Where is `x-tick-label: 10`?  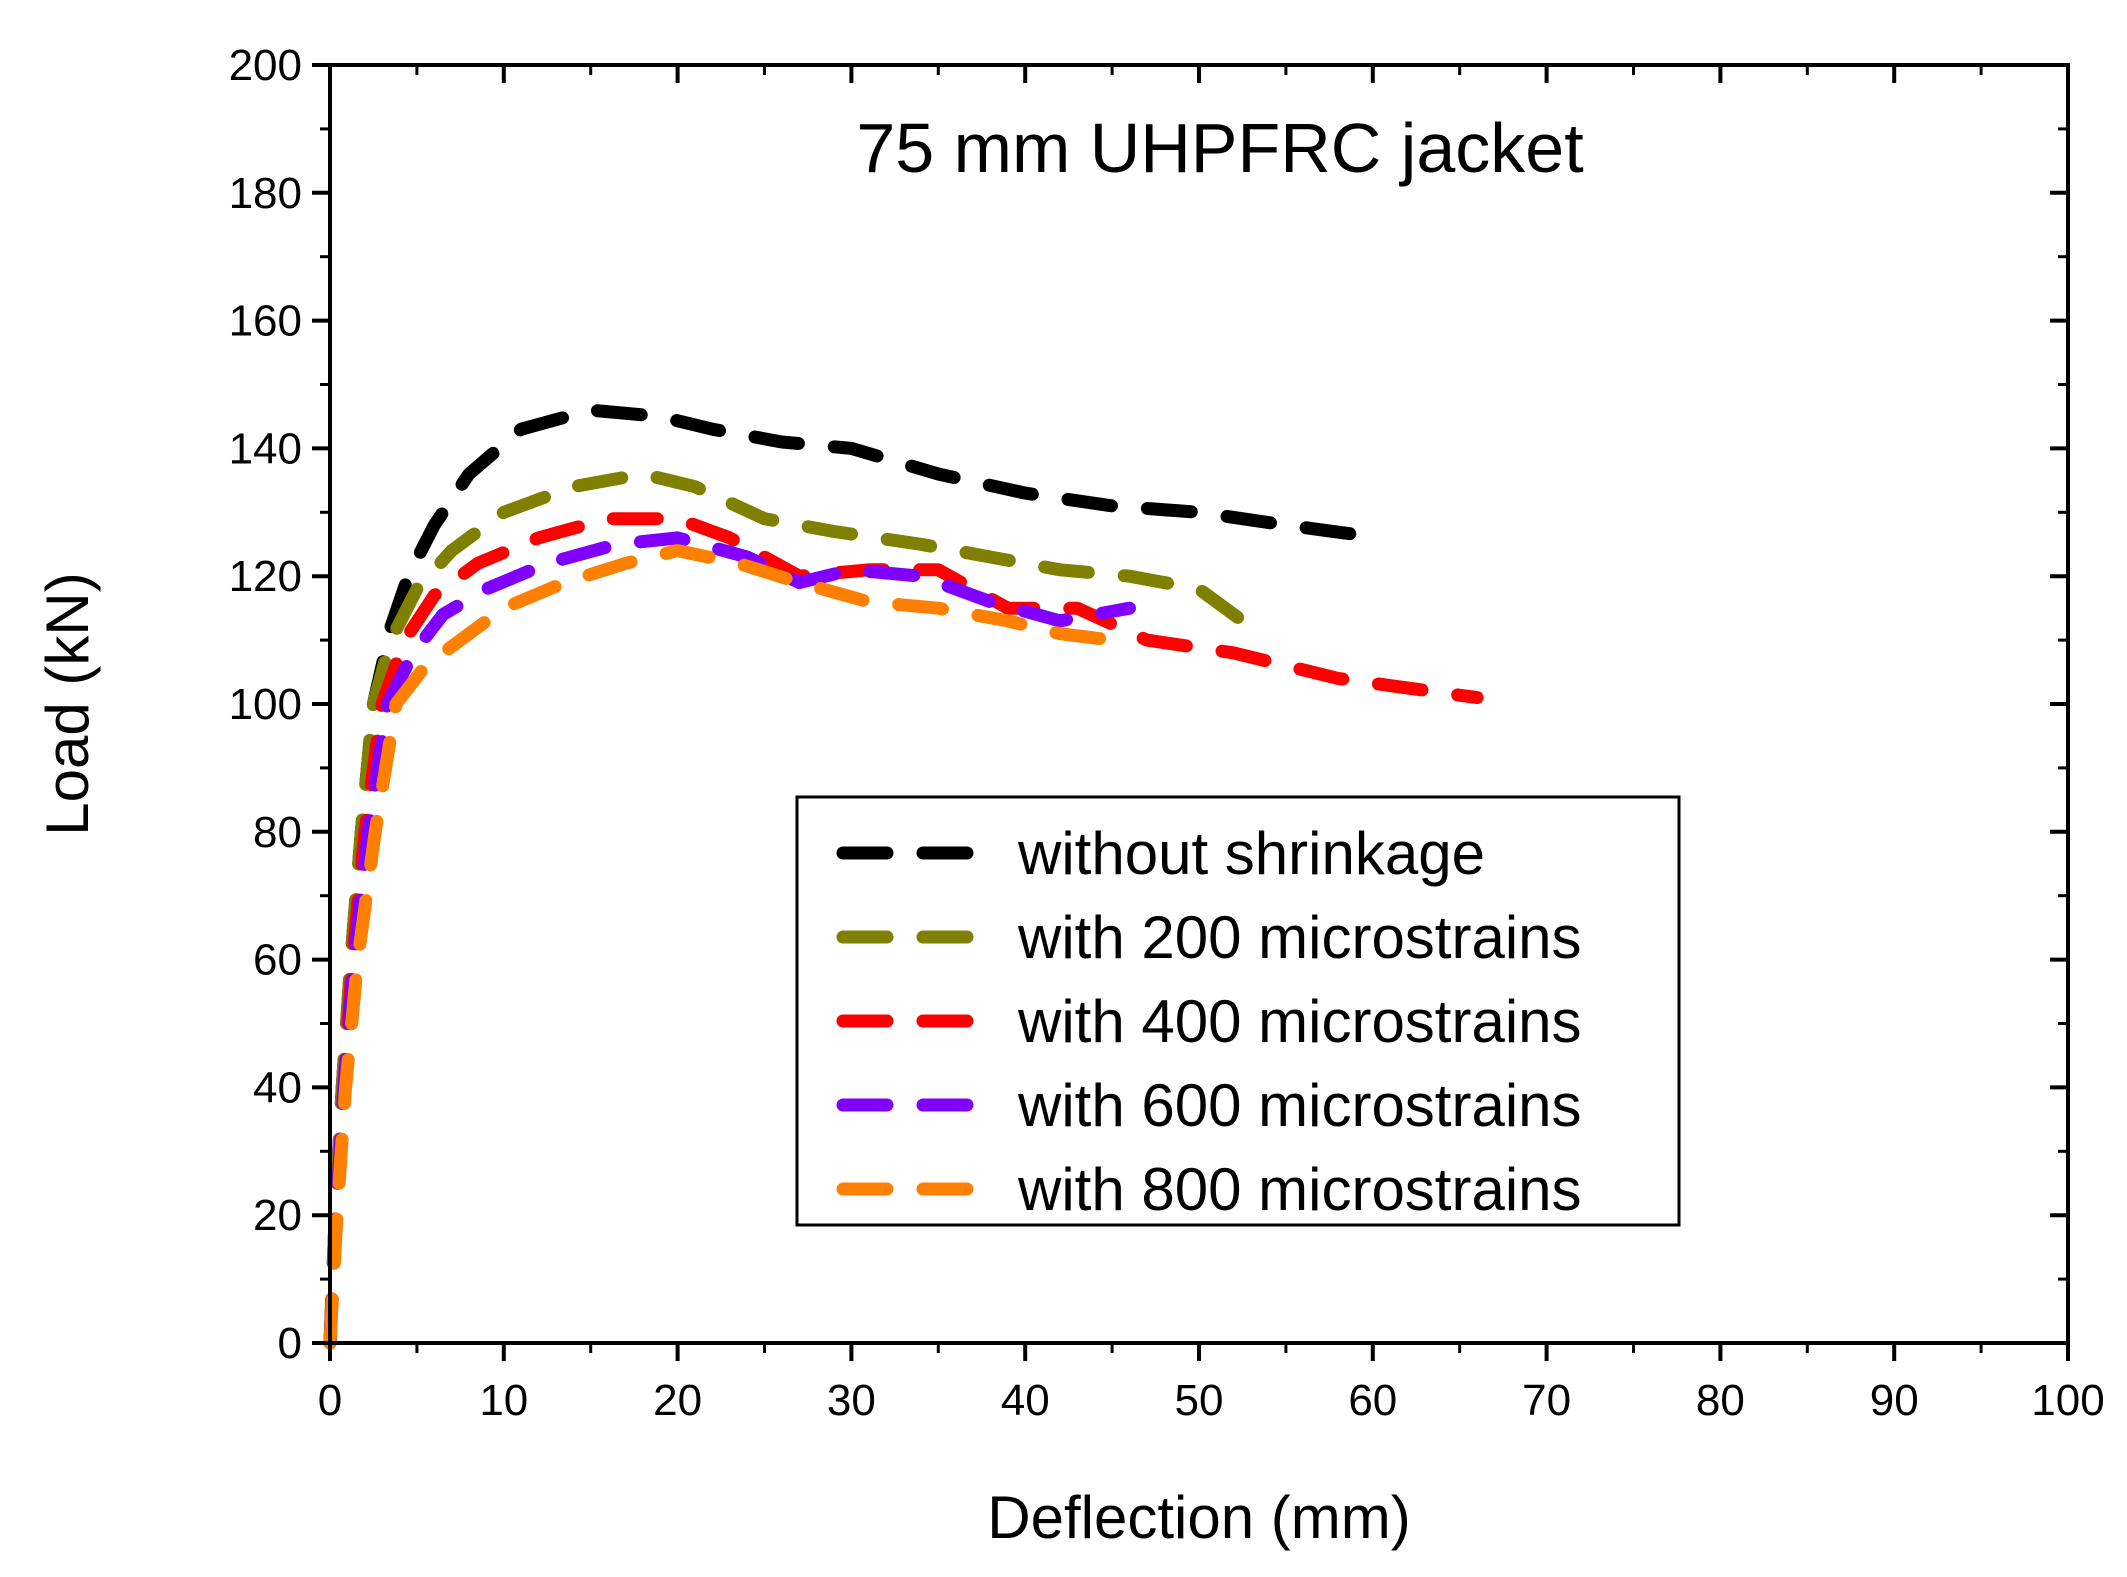
x-tick-label: 10 is located at coordinates (503, 1400).